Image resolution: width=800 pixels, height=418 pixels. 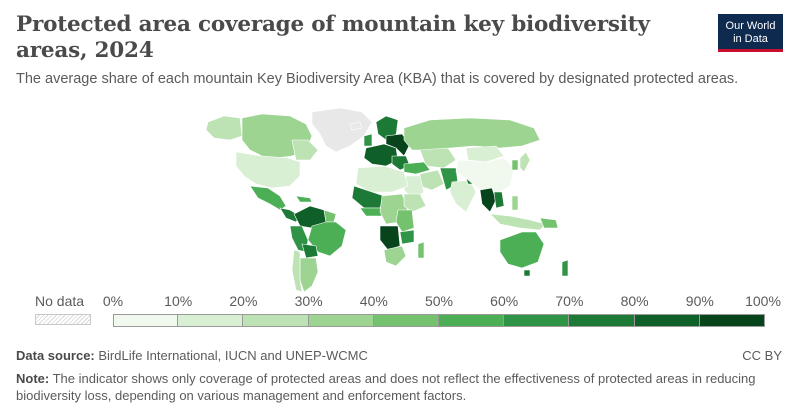 What do you see at coordinates (310, 251) in the screenshot?
I see `region-bolivia` at bounding box center [310, 251].